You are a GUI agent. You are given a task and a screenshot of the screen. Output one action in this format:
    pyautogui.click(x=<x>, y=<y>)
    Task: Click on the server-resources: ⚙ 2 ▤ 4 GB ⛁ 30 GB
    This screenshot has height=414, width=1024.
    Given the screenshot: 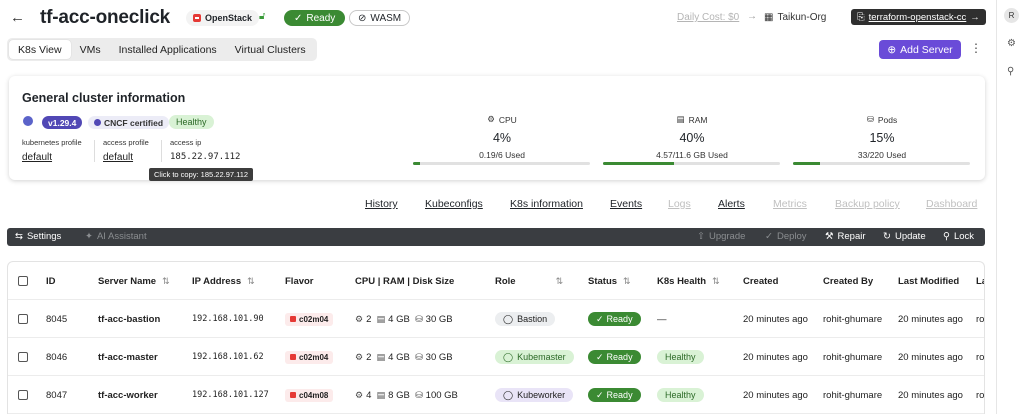 What is the action you would take?
    pyautogui.click(x=404, y=357)
    